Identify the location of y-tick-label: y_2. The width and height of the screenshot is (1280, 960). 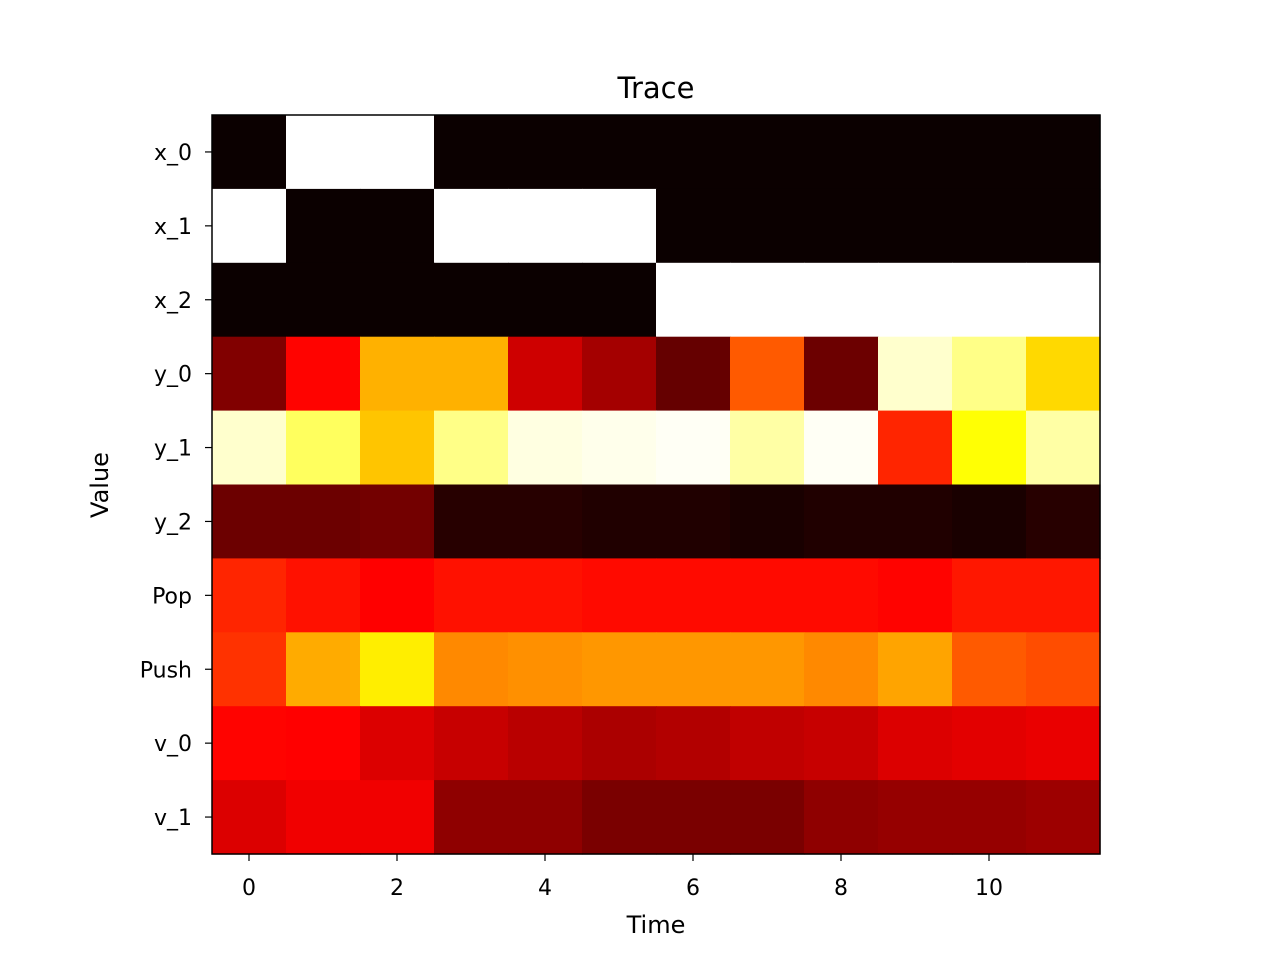
(173, 522).